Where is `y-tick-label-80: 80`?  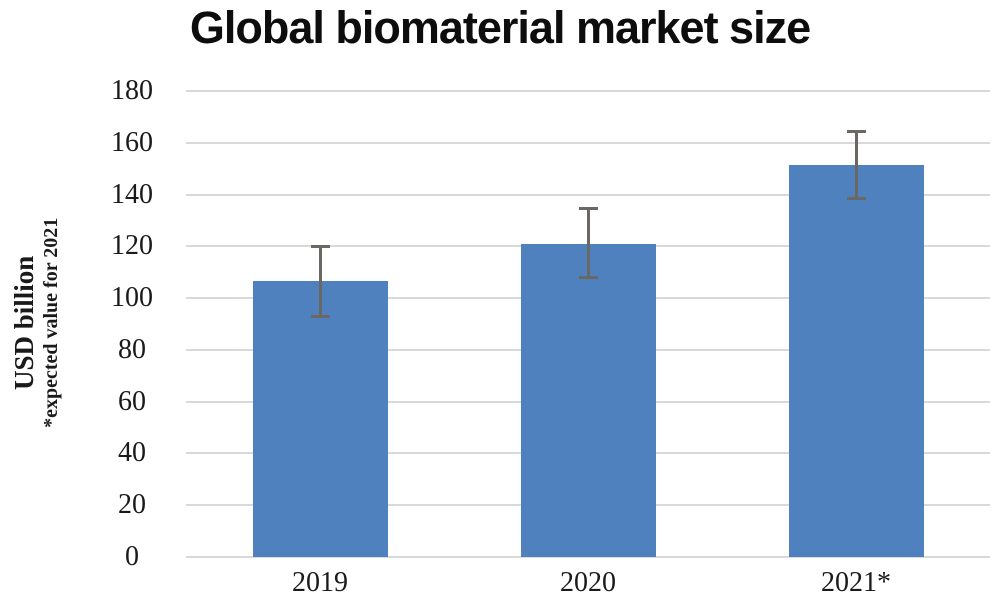
y-tick-label-80: 80 is located at coordinates (132, 349).